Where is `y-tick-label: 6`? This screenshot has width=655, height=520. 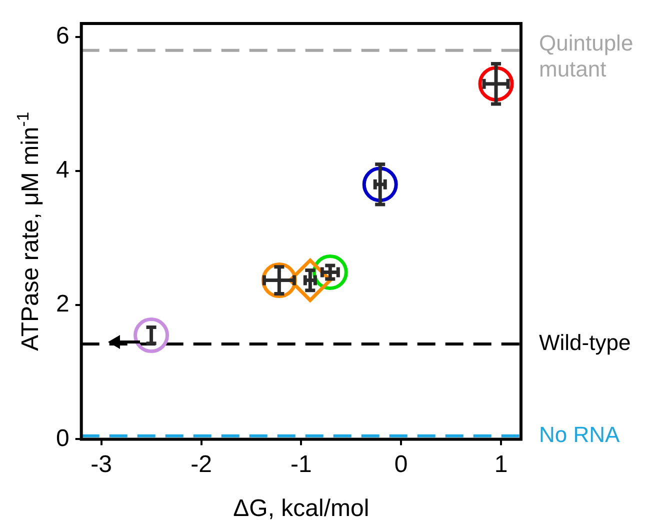 y-tick-label: 6 is located at coordinates (63, 36).